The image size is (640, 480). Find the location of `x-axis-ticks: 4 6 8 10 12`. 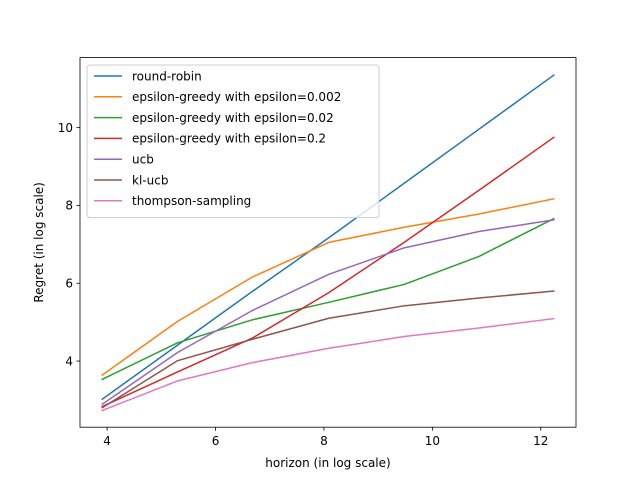

x-axis-ticks: 4 6 8 10 12 is located at coordinates (325, 437).